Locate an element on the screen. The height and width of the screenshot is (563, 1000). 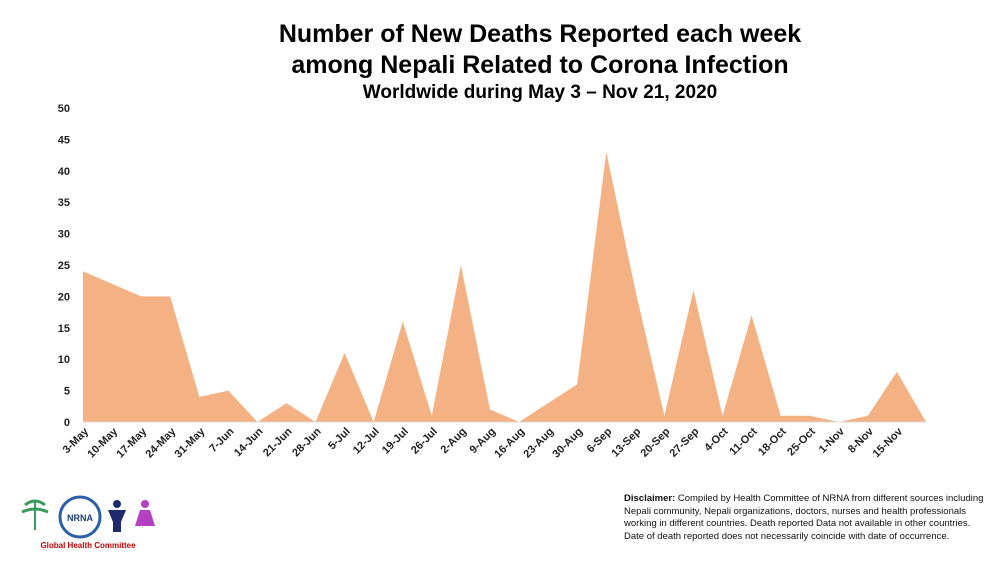
x-tick-label: 23-Aug is located at coordinates (538, 443).